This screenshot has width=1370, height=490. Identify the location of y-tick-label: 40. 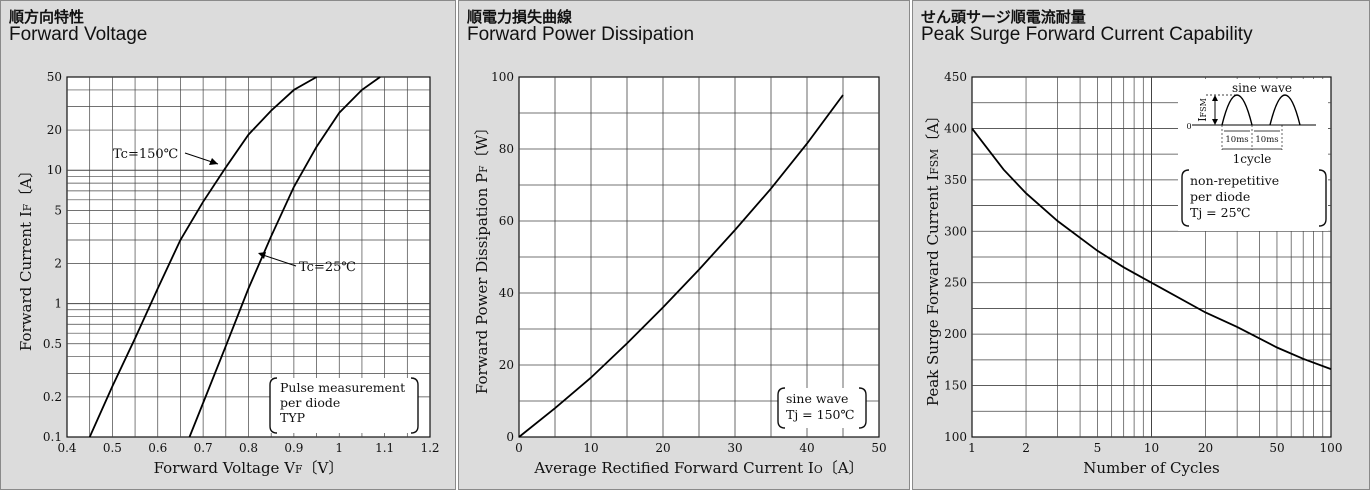
(506, 293).